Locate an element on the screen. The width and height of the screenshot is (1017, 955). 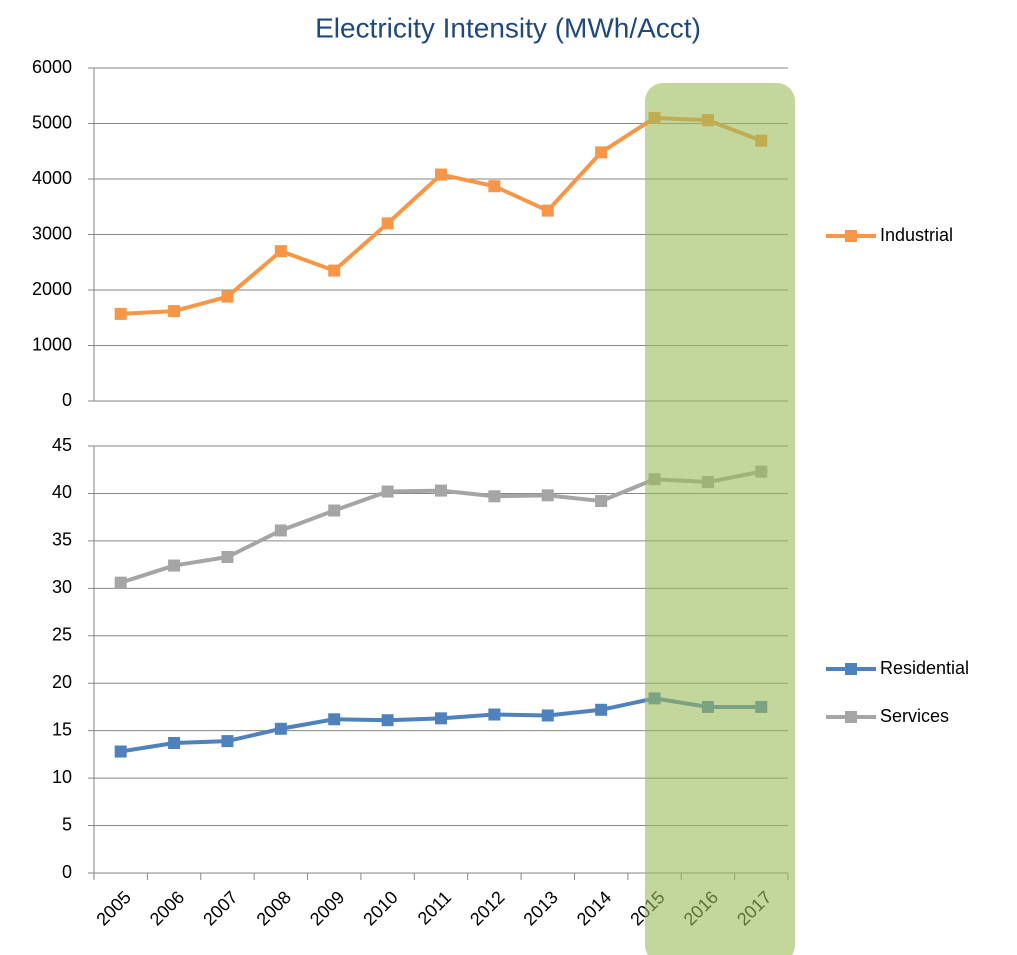
y-tick-label: 15 is located at coordinates (62, 729).